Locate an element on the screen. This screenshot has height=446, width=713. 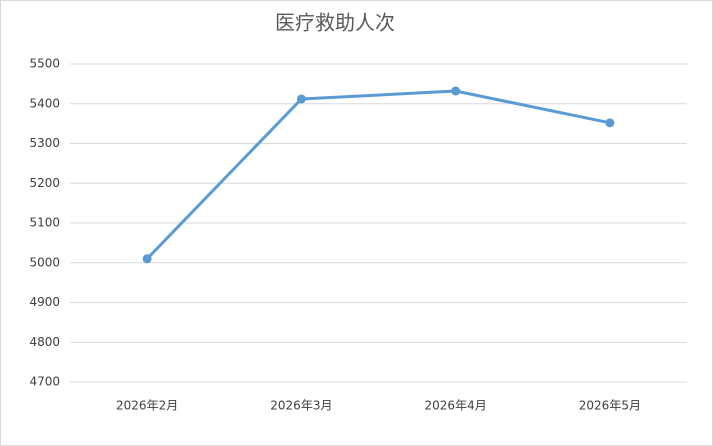
x-tick-label: 2026年3月 is located at coordinates (301, 406).